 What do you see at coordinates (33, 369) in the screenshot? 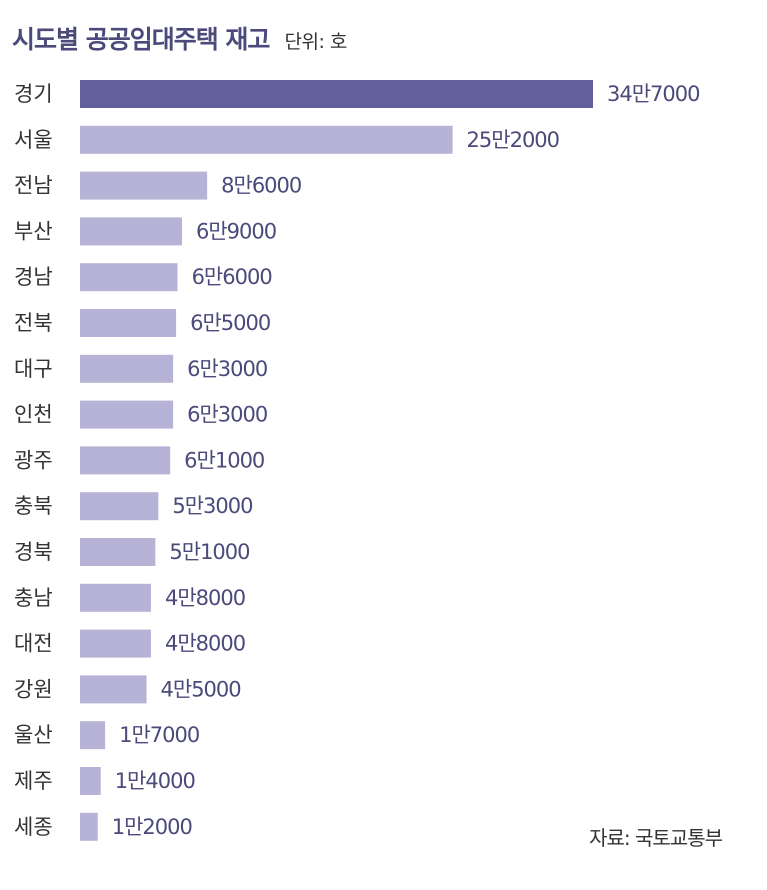
I see `category-label: 대구` at bounding box center [33, 369].